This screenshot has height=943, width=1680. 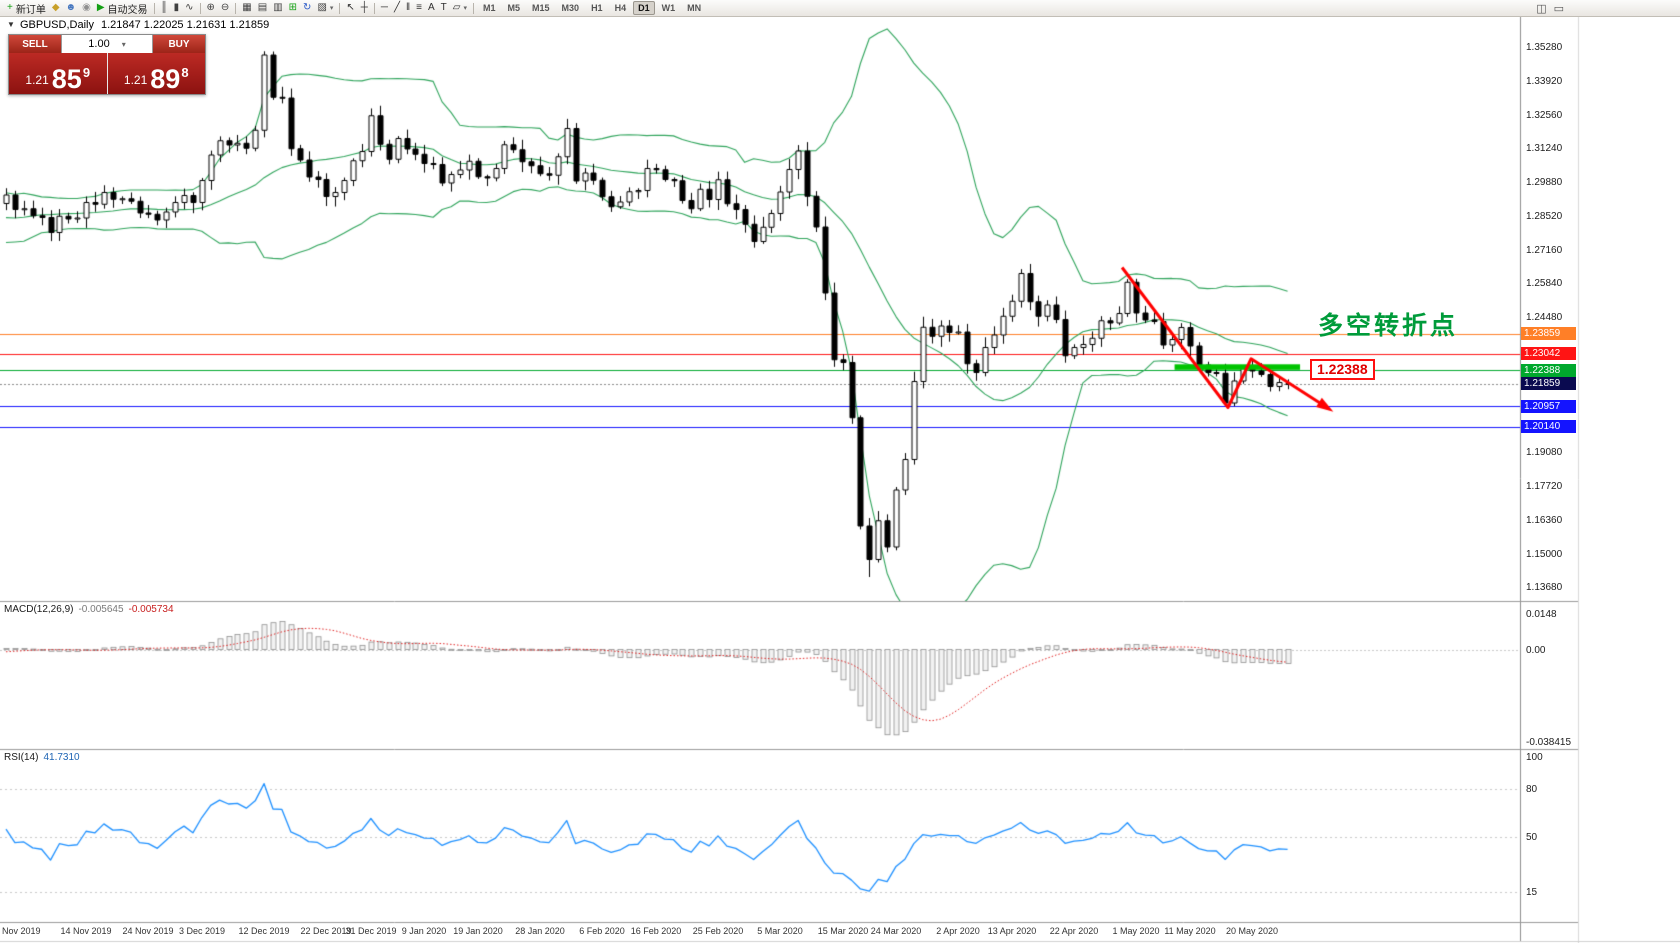 I want to click on crosshair-button: ┼, so click(x=364, y=8).